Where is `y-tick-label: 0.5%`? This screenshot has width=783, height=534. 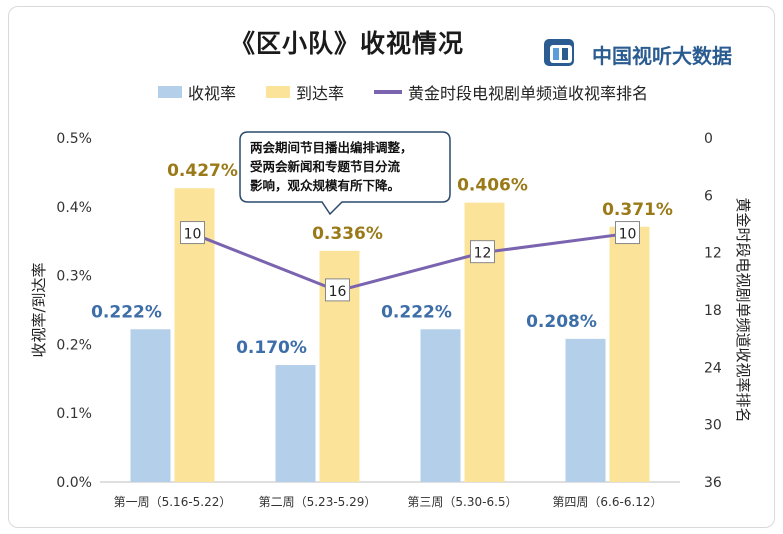 y-tick-label: 0.5% is located at coordinates (74, 139).